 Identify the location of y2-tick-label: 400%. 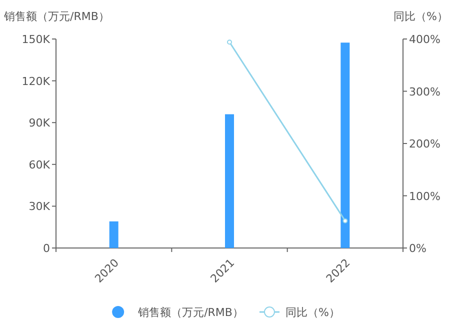
(424, 39).